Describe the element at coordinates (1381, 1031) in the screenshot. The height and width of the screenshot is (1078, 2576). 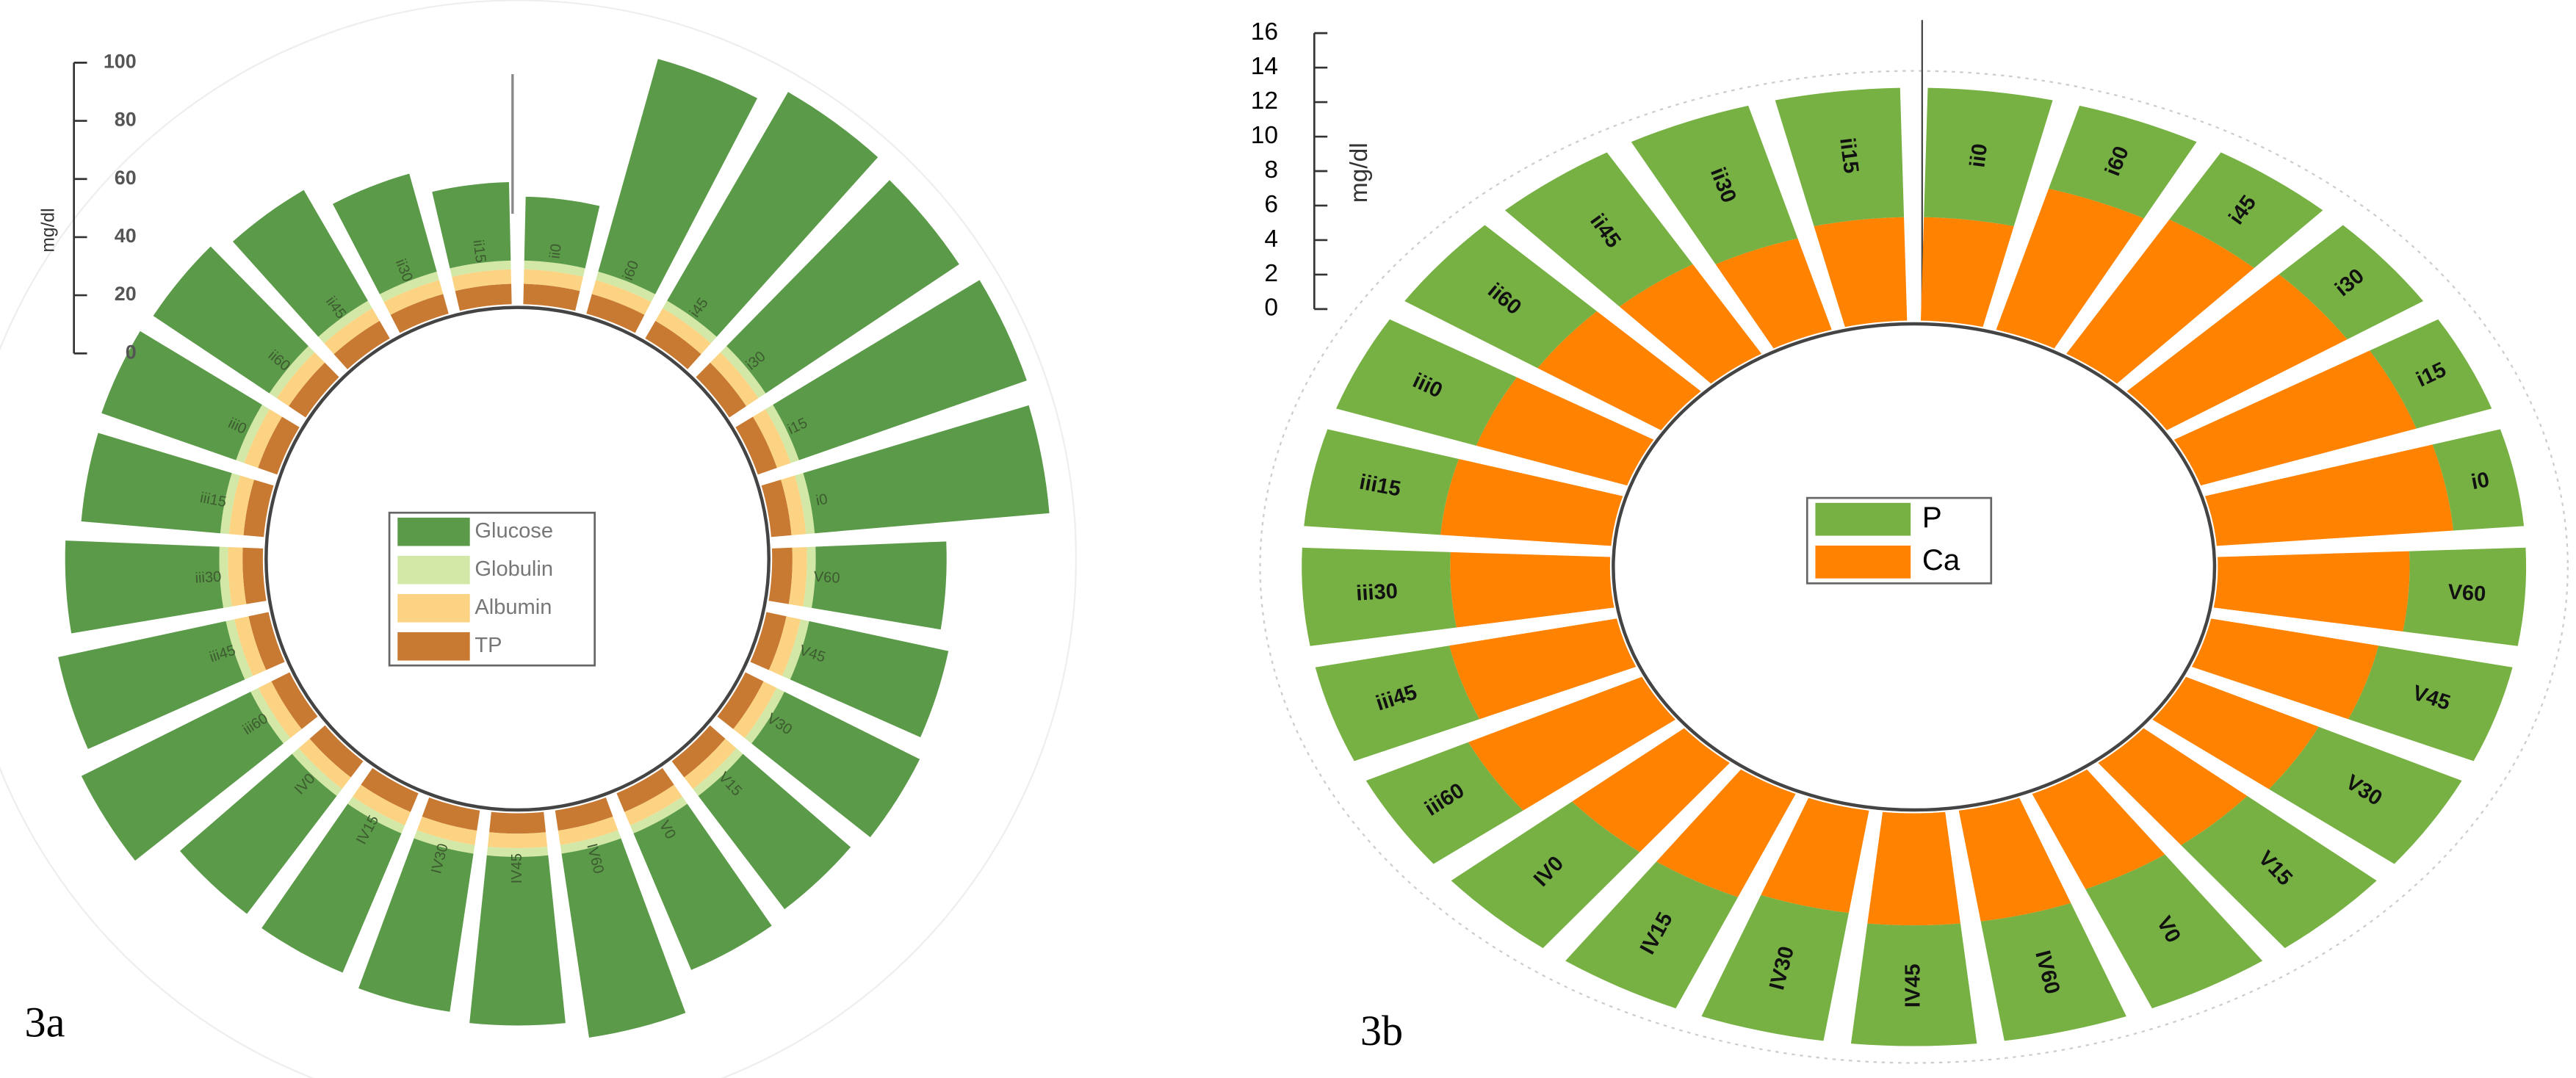
I see `panel-label: 3b` at that location.